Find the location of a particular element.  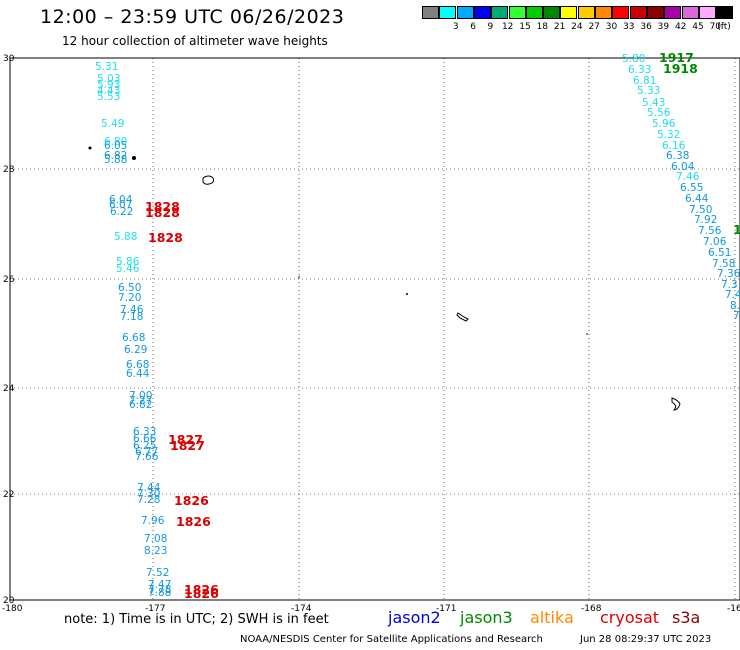

lon-label: -171 is located at coordinates (446, 609).